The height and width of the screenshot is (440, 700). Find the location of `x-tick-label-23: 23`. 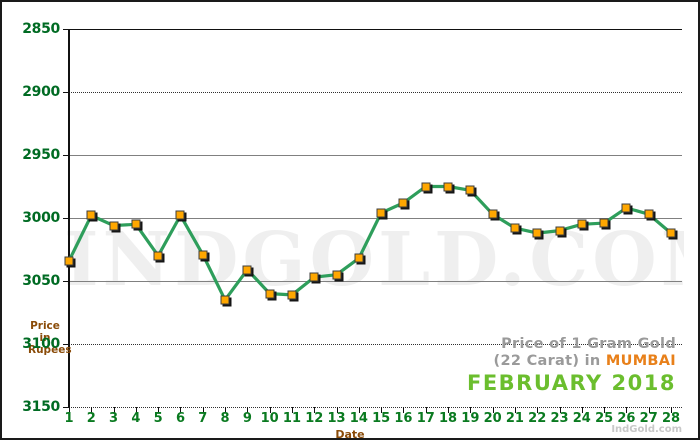

x-tick-label-23: 23 is located at coordinates (559, 418).